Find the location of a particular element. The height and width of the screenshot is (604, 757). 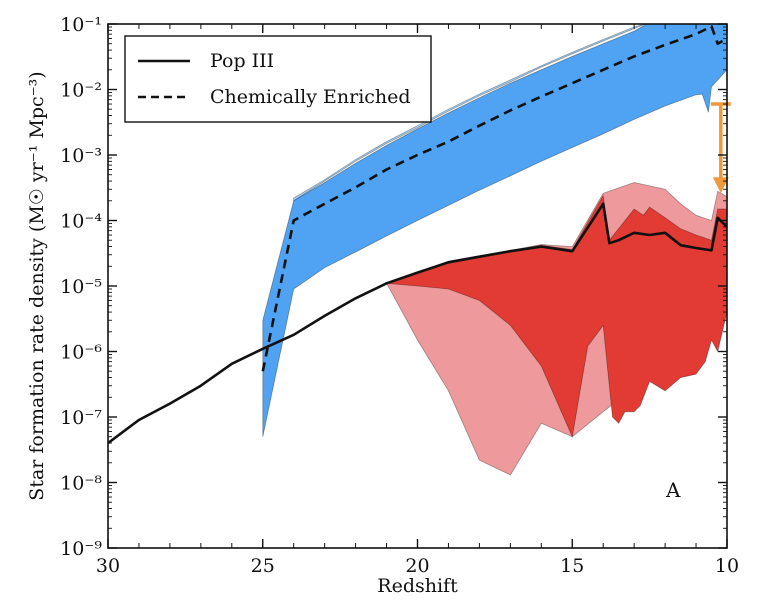

legend-label-pop-iii: Pop III is located at coordinates (242, 61).